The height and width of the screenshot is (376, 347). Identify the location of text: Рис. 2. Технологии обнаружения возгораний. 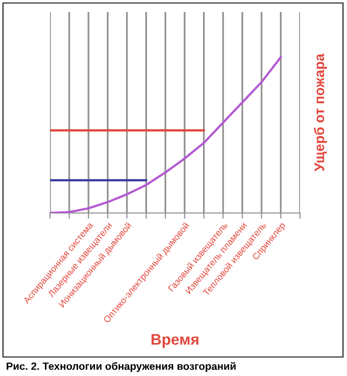
(121, 367).